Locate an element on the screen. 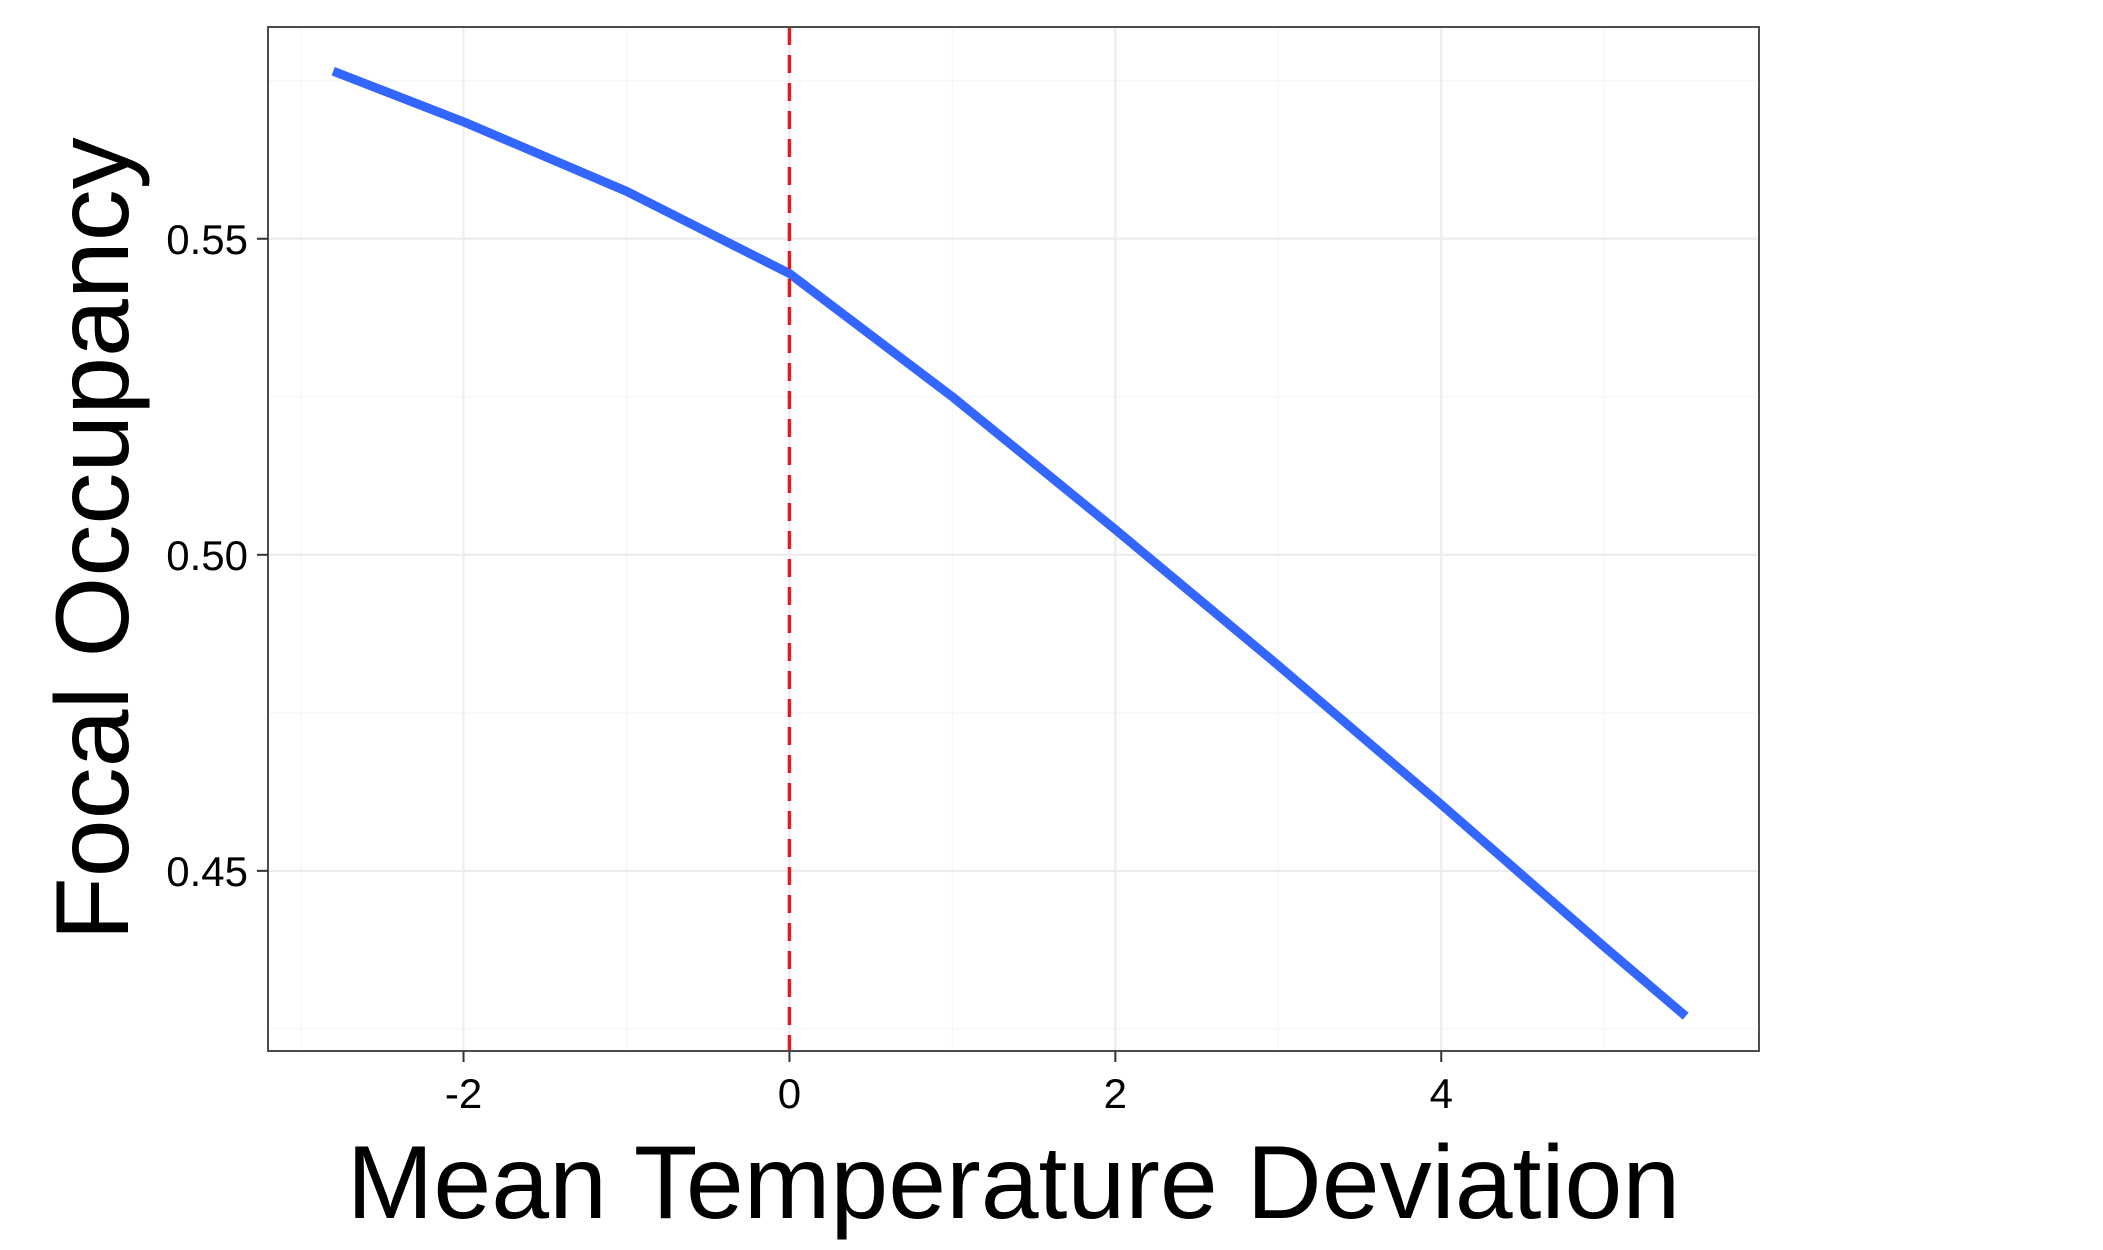 This screenshot has width=2103, height=1250. y-tick-label: 0.50 is located at coordinates (207, 555).